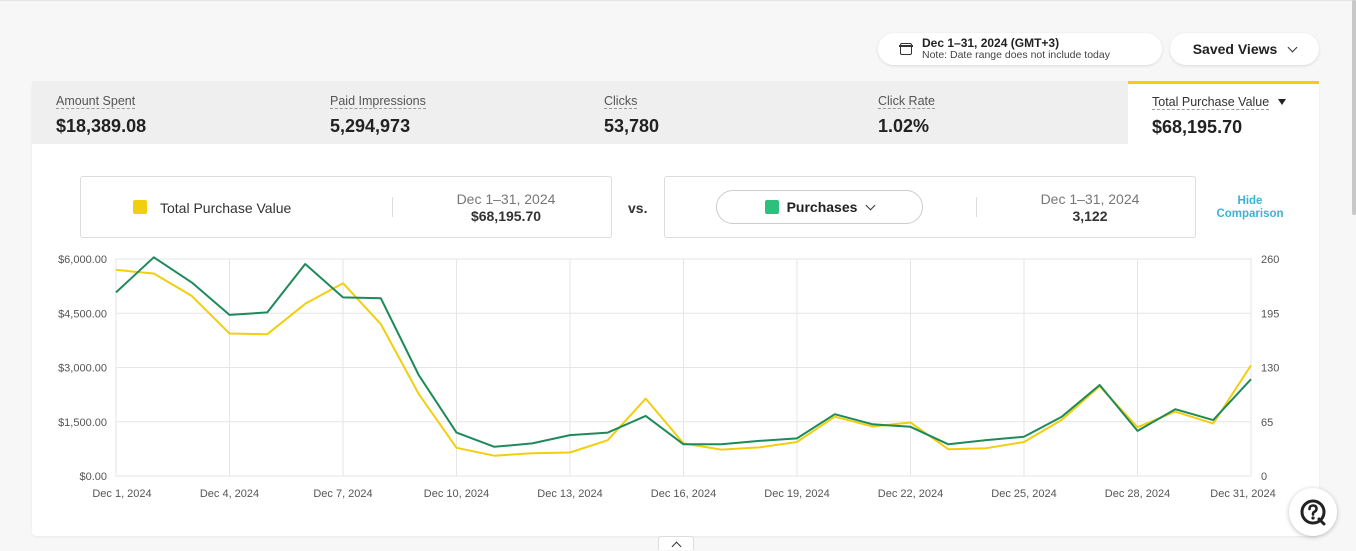 Image resolution: width=1356 pixels, height=551 pixels. I want to click on legend-square-yellow, so click(140, 207).